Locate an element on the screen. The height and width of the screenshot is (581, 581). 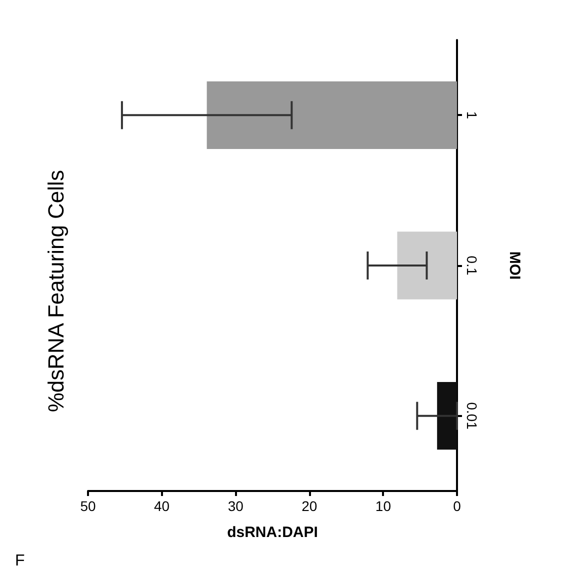
x-tick-label: 30 is located at coordinates (236, 506).